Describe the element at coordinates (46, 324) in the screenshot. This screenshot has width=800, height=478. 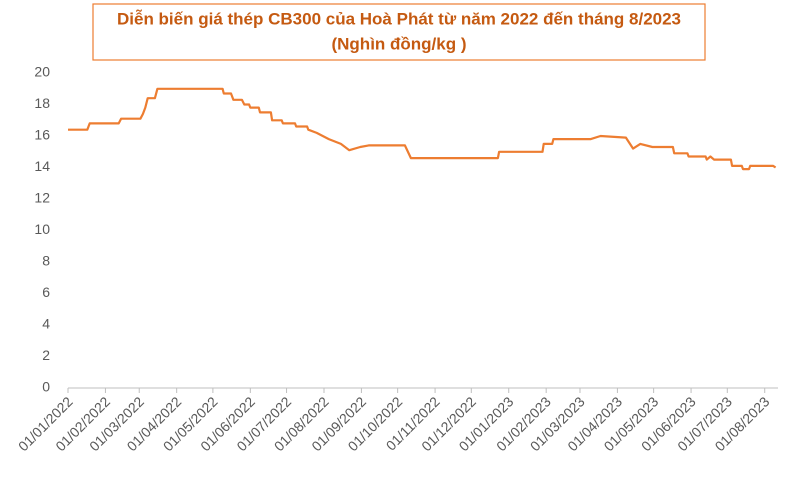
I see `y-tick-label: 4` at that location.